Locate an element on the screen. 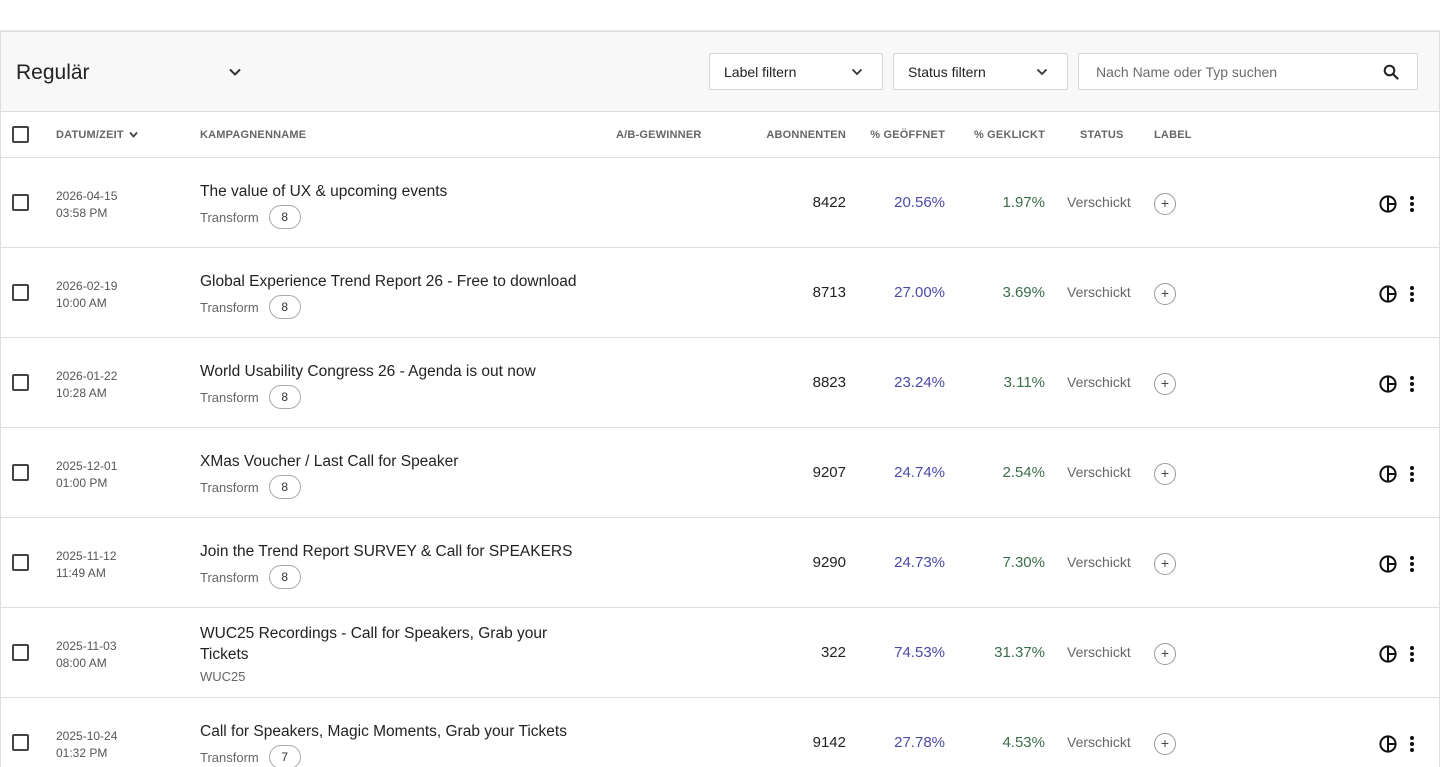 The width and height of the screenshot is (1440, 767). column-header-name: KAMPAGNENNAME is located at coordinates (253, 135).